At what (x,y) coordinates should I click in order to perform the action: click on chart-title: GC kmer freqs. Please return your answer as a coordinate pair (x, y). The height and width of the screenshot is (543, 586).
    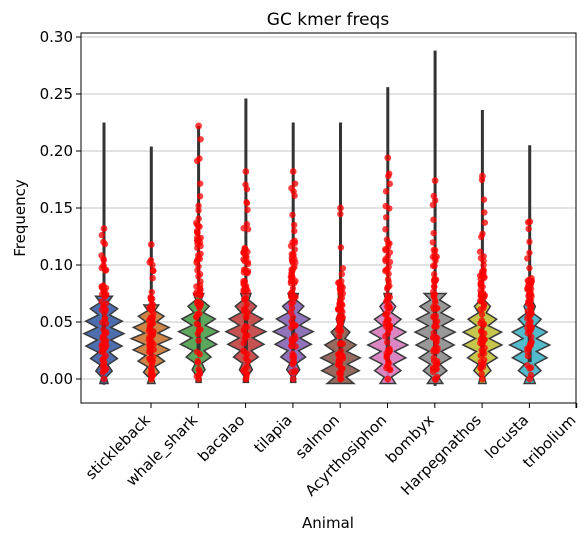
    Looking at the image, I should click on (328, 20).